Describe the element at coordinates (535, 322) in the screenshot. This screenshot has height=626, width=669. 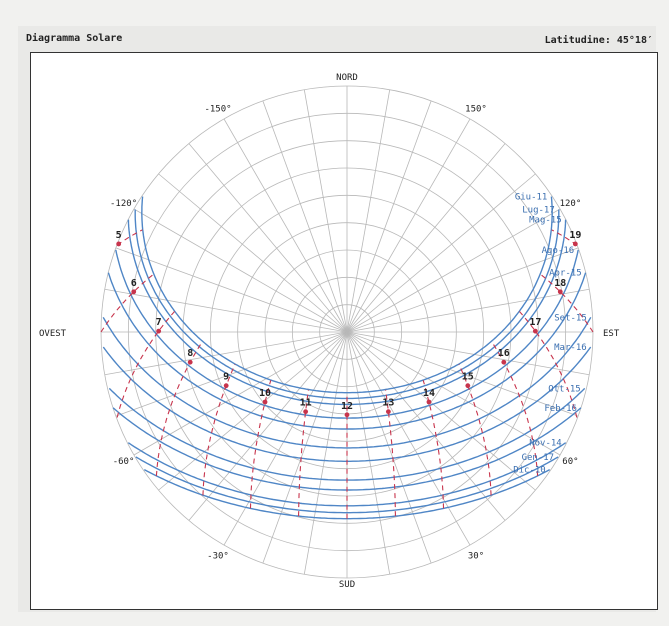
I see `hour-label: 17` at that location.